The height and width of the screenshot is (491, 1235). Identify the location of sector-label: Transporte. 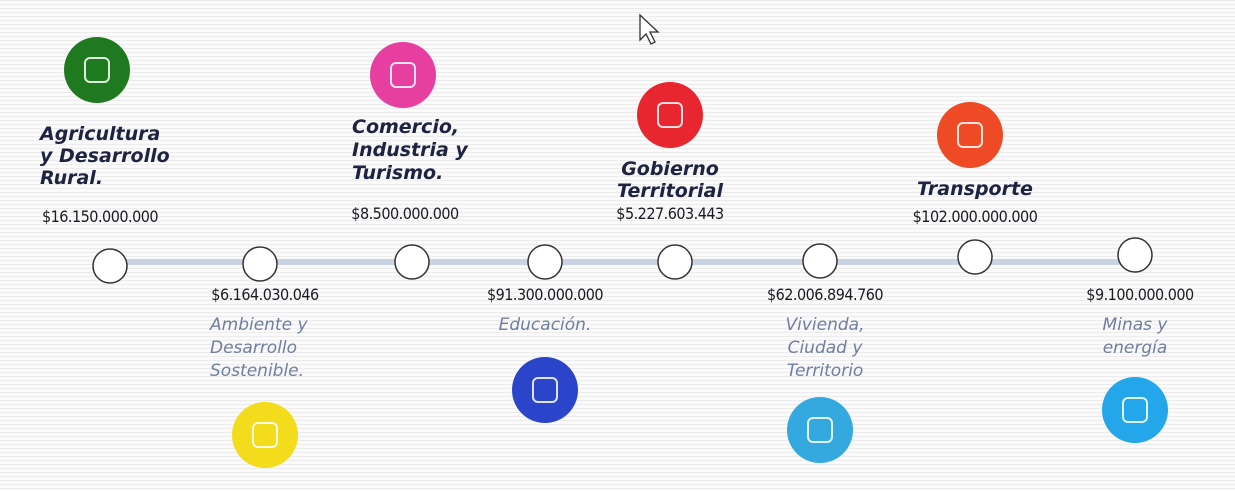
(975, 189).